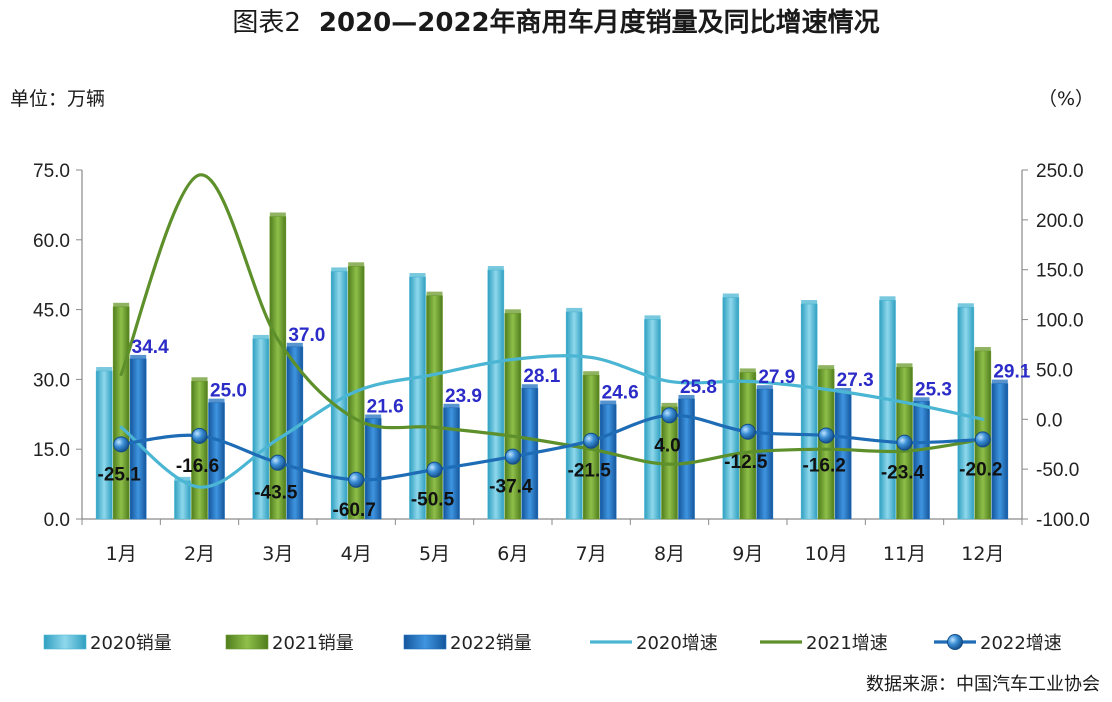  I want to click on growth-value-label: -60.7, so click(354, 510).